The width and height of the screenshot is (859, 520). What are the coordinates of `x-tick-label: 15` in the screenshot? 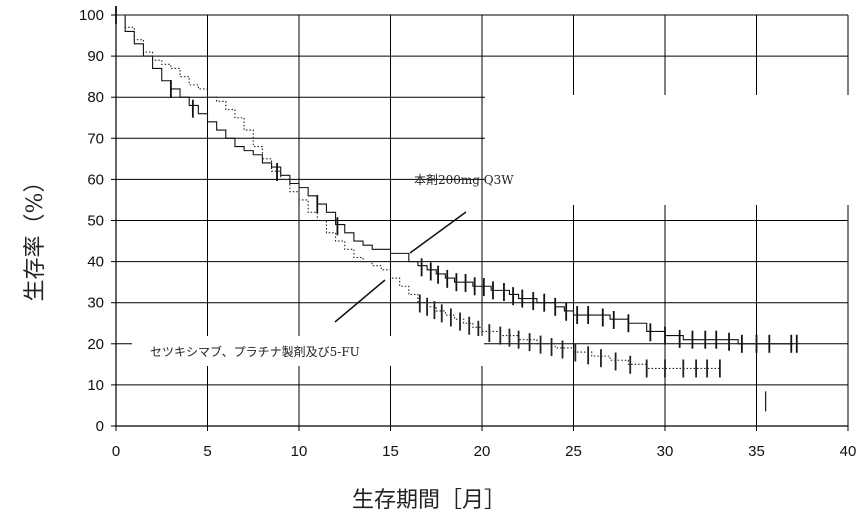 It's located at (390, 451).